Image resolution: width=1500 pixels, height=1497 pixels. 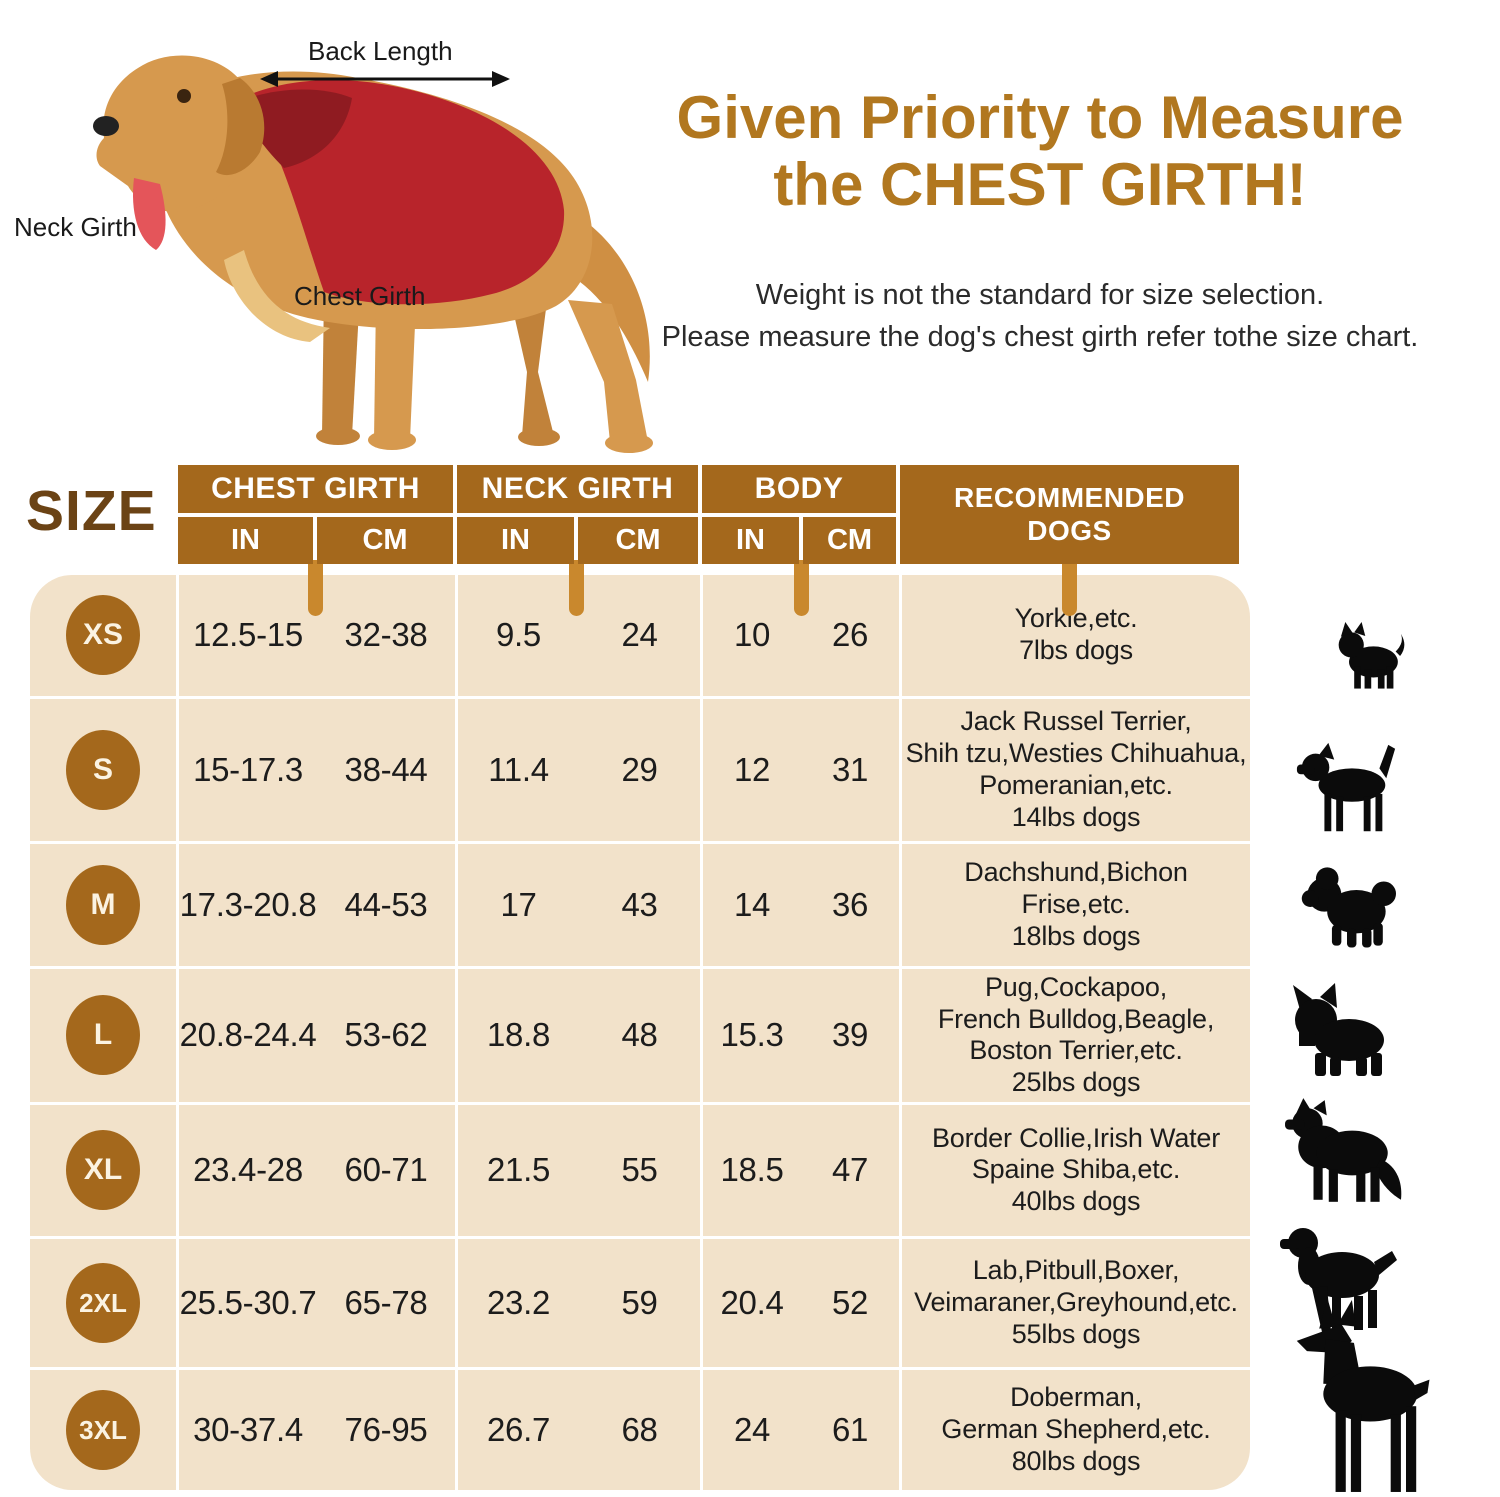 I want to click on recommended-dogs: Dachshund,Bichon Frise,etc. 18lbs dogs, so click(x=1076, y=905).